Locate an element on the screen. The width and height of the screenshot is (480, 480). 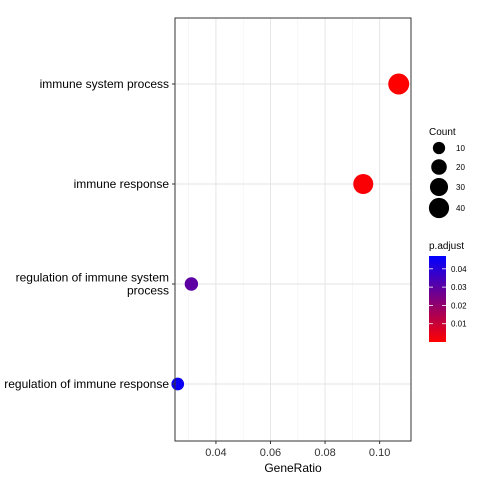
p-adjust-label: 0.04 is located at coordinates (459, 269).